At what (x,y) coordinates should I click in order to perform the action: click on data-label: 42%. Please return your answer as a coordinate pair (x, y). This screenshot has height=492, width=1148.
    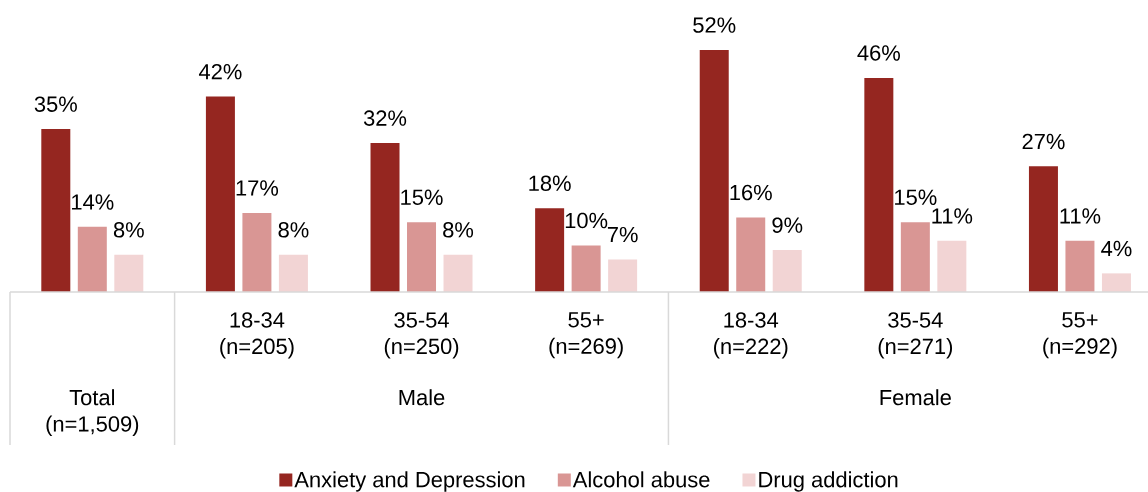
    Looking at the image, I should click on (220, 71).